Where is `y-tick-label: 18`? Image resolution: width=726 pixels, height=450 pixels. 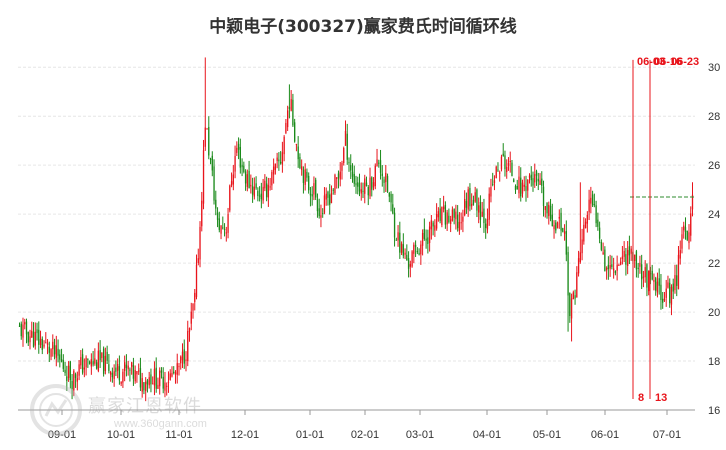 y-tick-label: 18 is located at coordinates (714, 362).